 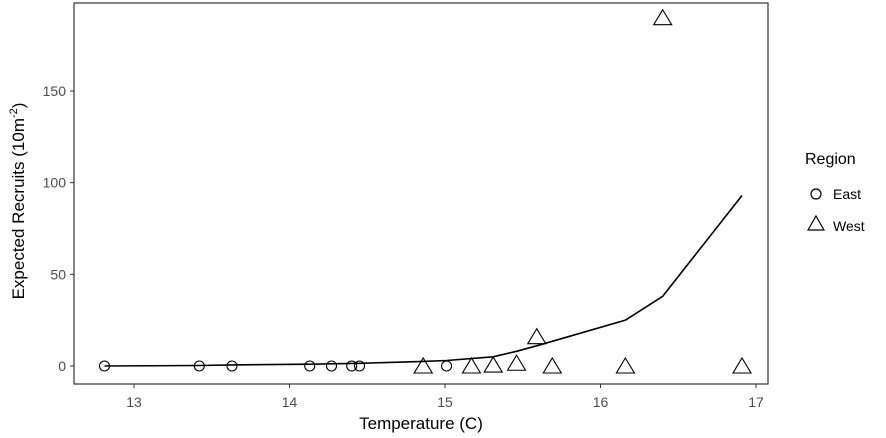 I want to click on y-axis-title-superscript: -2, so click(x=14, y=113).